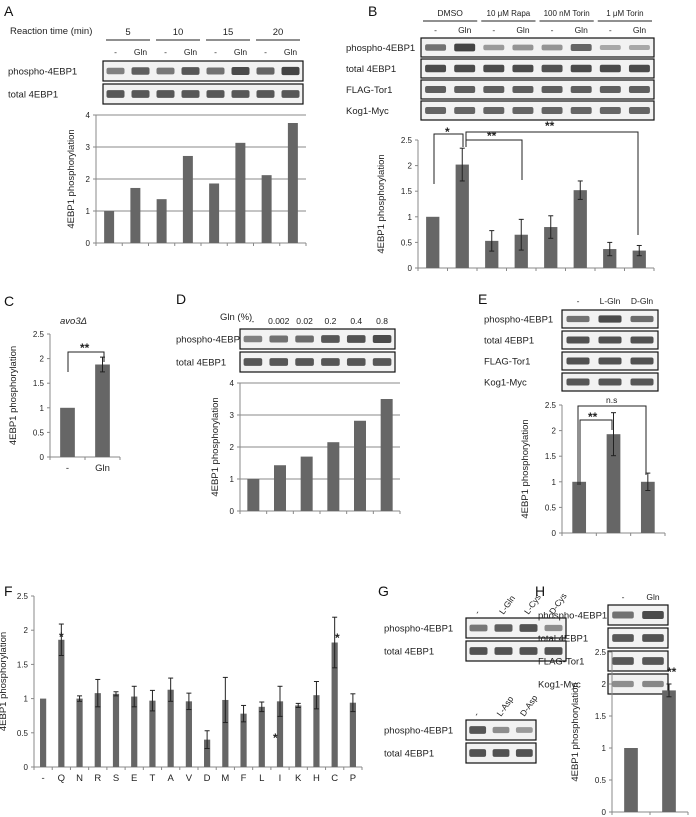 This screenshot has height=817, width=696. What do you see at coordinates (26, 630) in the screenshot?
I see `y-tick-label: 2` at bounding box center [26, 630].